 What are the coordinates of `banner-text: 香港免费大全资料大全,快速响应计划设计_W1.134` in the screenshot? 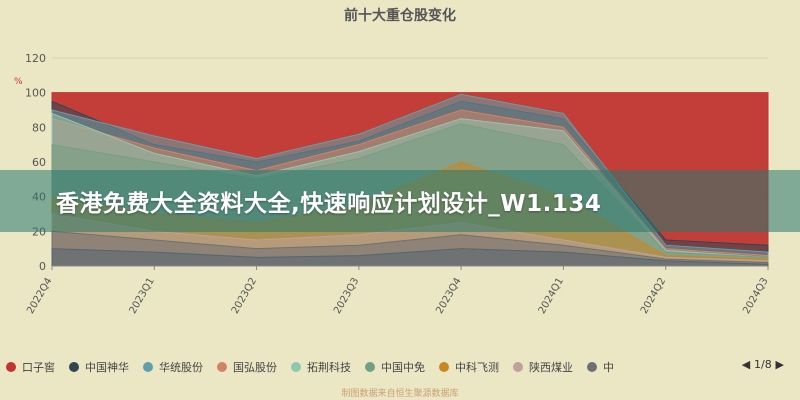 It's located at (329, 204).